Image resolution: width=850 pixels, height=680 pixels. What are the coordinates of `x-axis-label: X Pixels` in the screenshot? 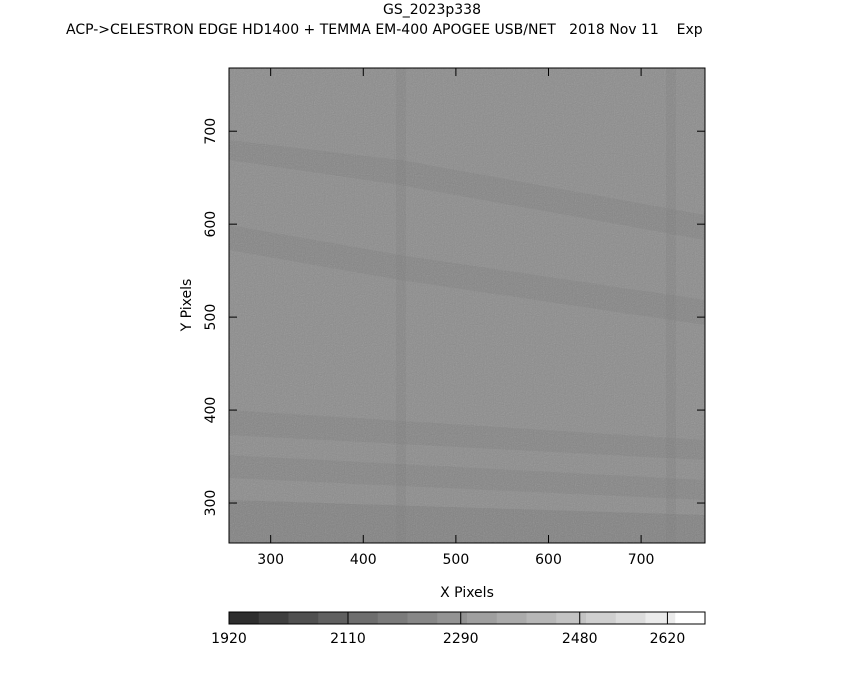 It's located at (467, 593).